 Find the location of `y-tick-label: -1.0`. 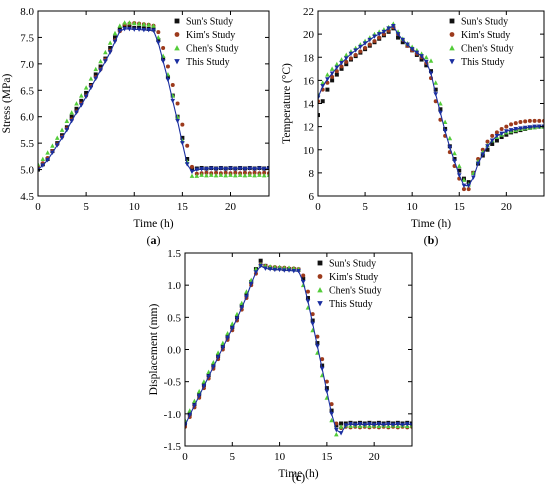

y-tick-label: -1.0 is located at coordinates (173, 415).